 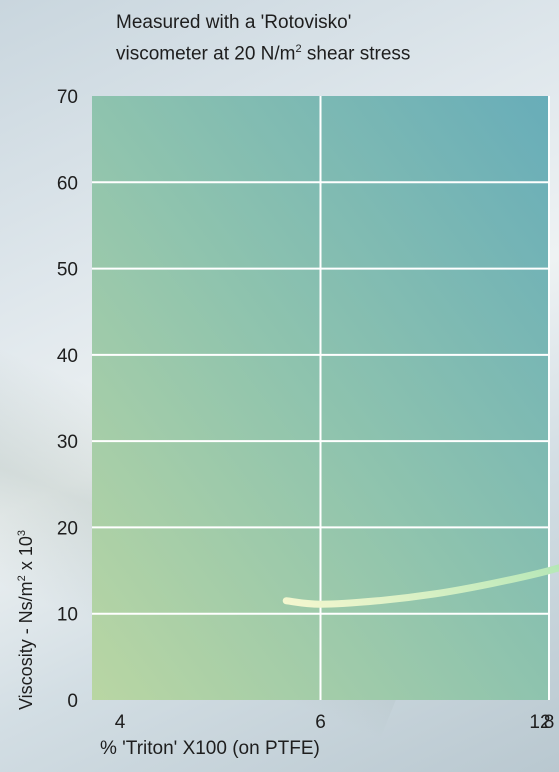 I want to click on y-axis-title-mid: x 10, so click(x=26, y=556).